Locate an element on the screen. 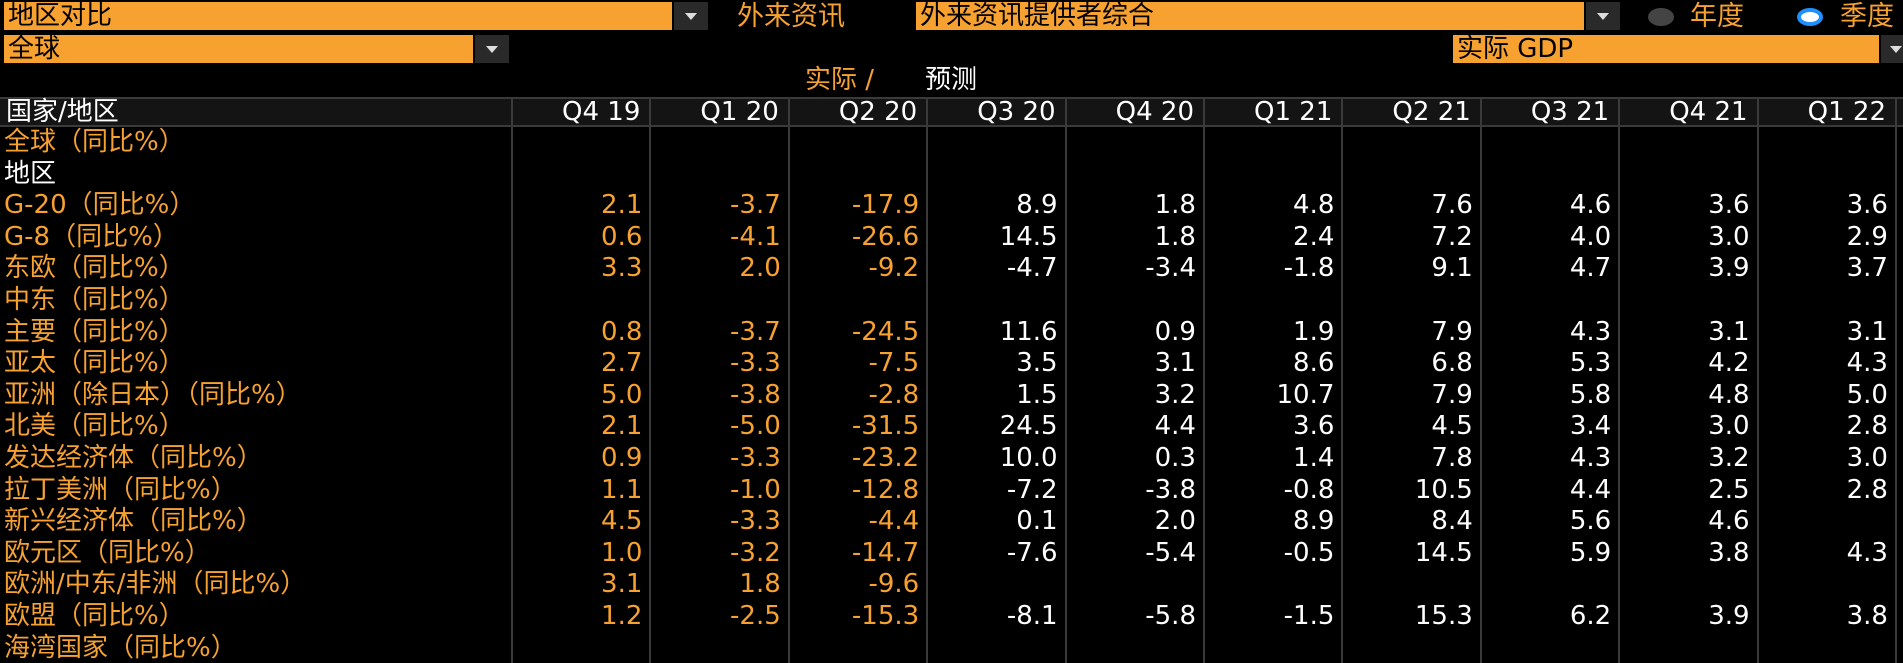 The image size is (1903, 663). table-cell: -5.0 is located at coordinates (755, 426).